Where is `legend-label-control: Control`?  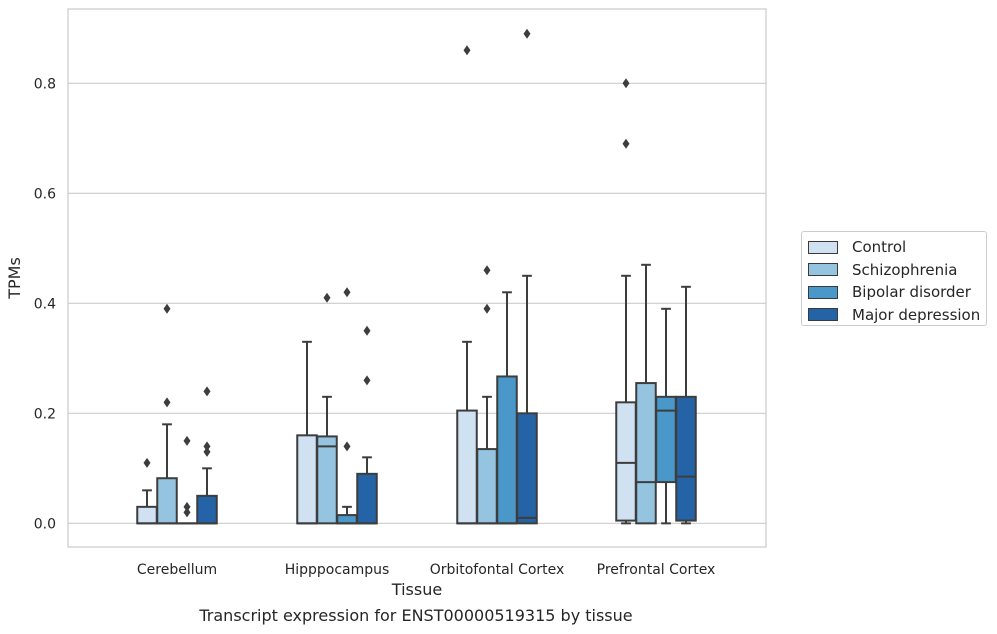 legend-label-control: Control is located at coordinates (879, 247).